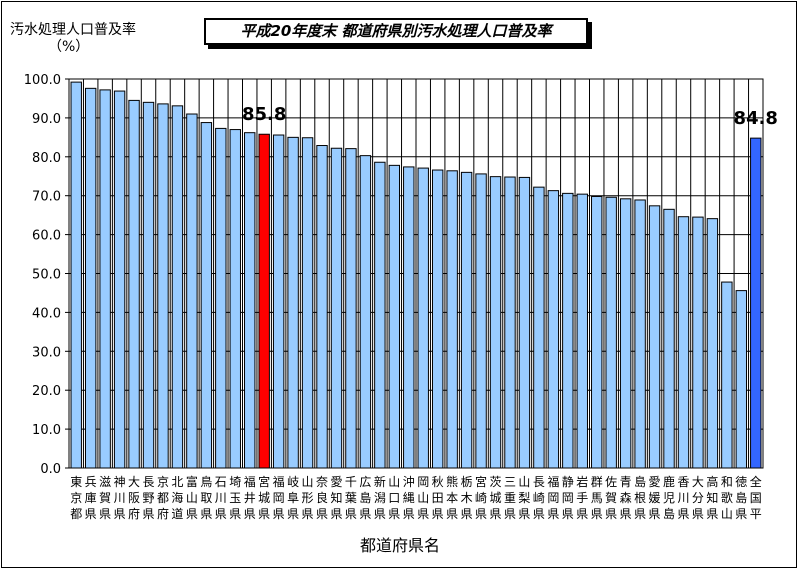  What do you see at coordinates (69, 47) in the screenshot?
I see `y-axis-unit: （%）` at bounding box center [69, 47].